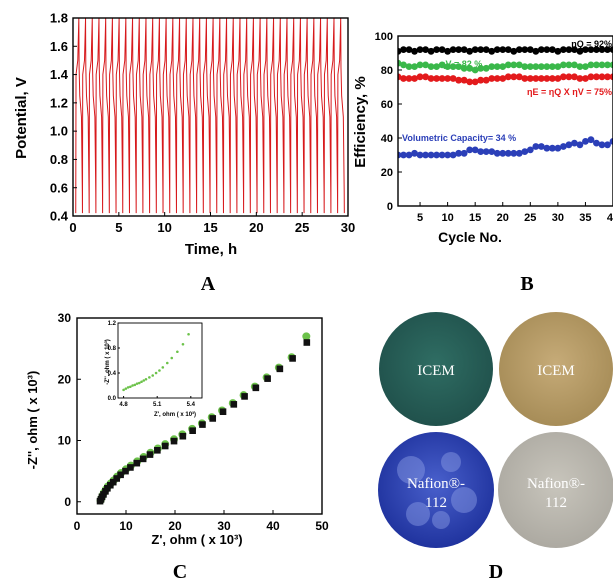 Image resolution: width=613 pixels, height=581 pixels. I want to click on panel-a-ytick-label: 1.8, so click(59, 18).